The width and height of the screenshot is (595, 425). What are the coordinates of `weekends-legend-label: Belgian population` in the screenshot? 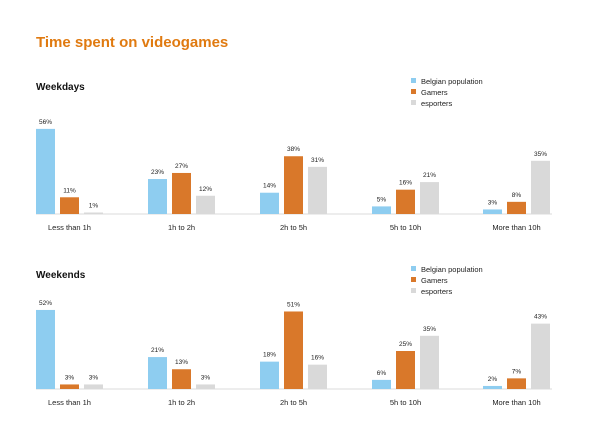 It's located at (452, 269).